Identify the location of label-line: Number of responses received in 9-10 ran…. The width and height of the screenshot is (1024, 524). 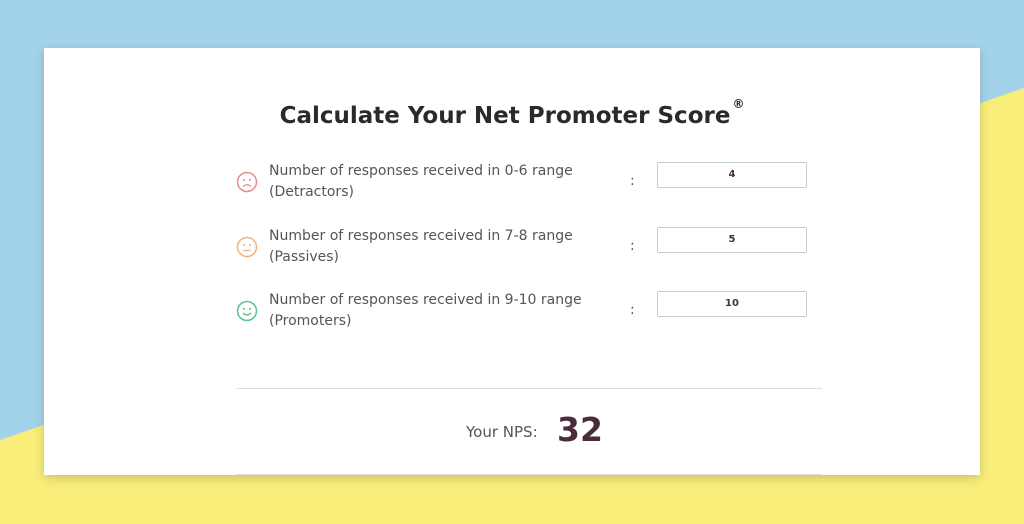
(425, 300).